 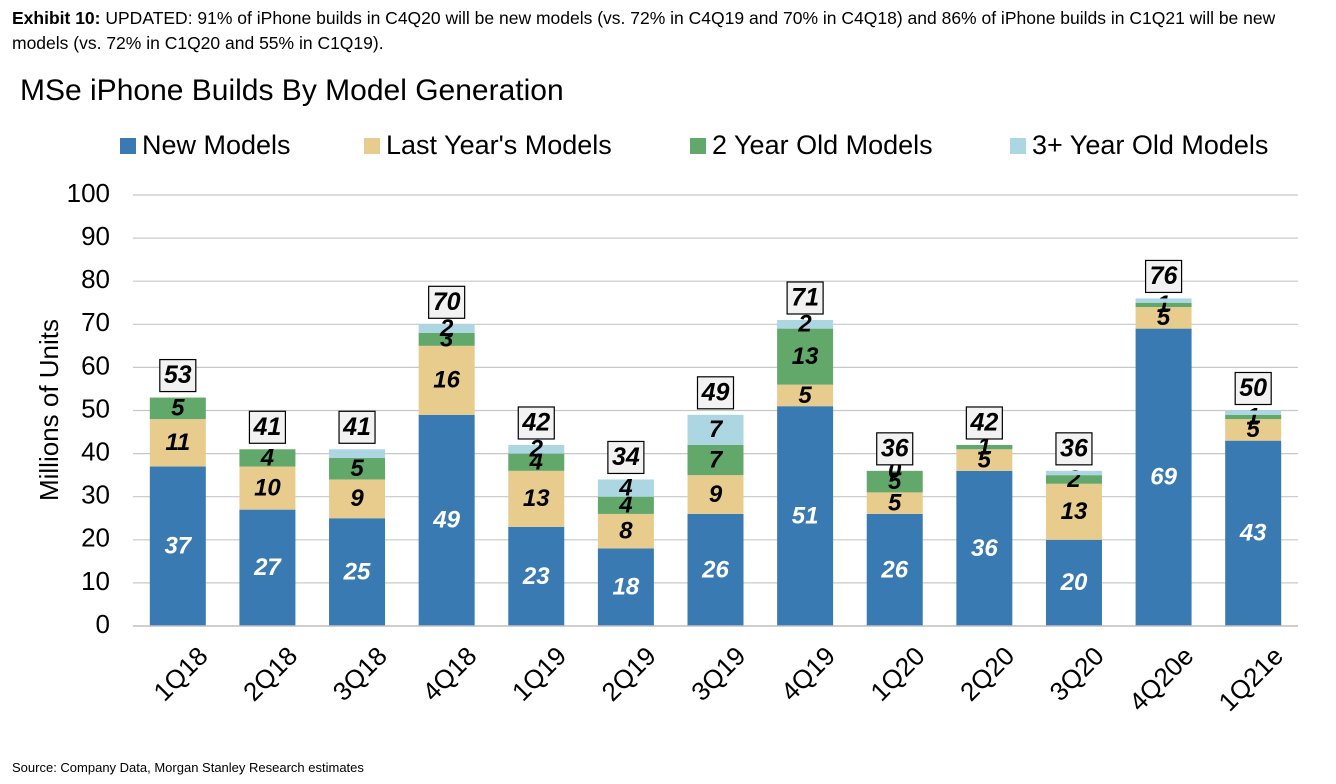 I want to click on bar-stack-3q18: 25 9 5 41, so click(x=357, y=518).